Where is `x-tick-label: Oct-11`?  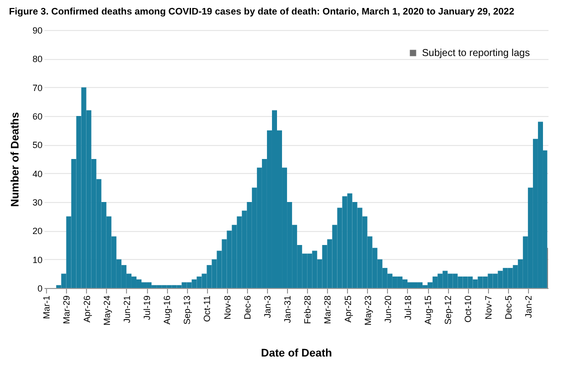 x-tick-label: Oct-11 is located at coordinates (207, 309).